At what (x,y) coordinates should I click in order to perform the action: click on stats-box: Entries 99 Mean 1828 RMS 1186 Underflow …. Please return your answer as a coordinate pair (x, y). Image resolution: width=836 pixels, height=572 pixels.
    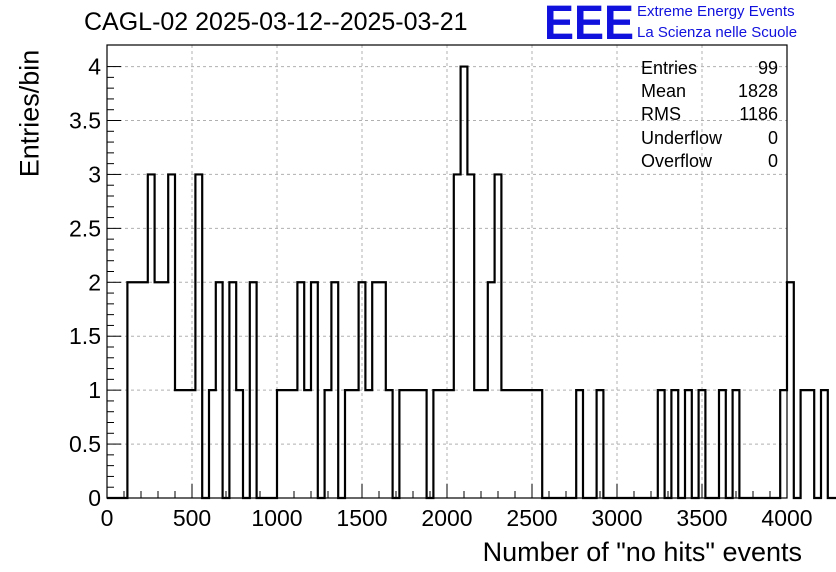
    Looking at the image, I should click on (709, 115).